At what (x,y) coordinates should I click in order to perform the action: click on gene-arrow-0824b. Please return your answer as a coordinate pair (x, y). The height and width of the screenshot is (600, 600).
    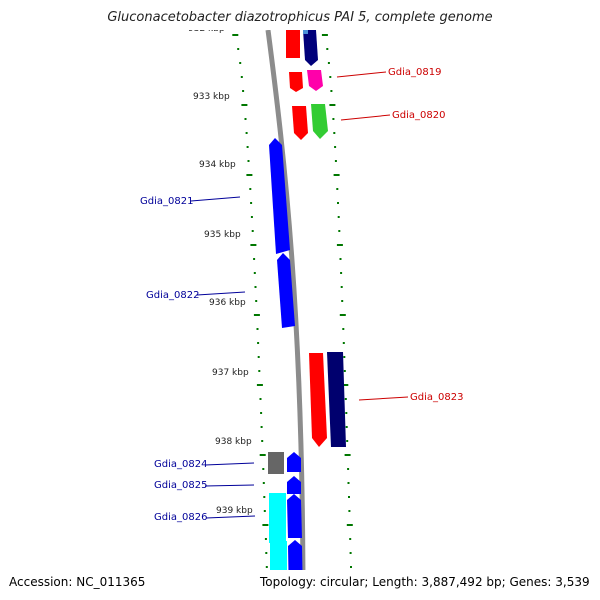
    Looking at the image, I should click on (294, 462).